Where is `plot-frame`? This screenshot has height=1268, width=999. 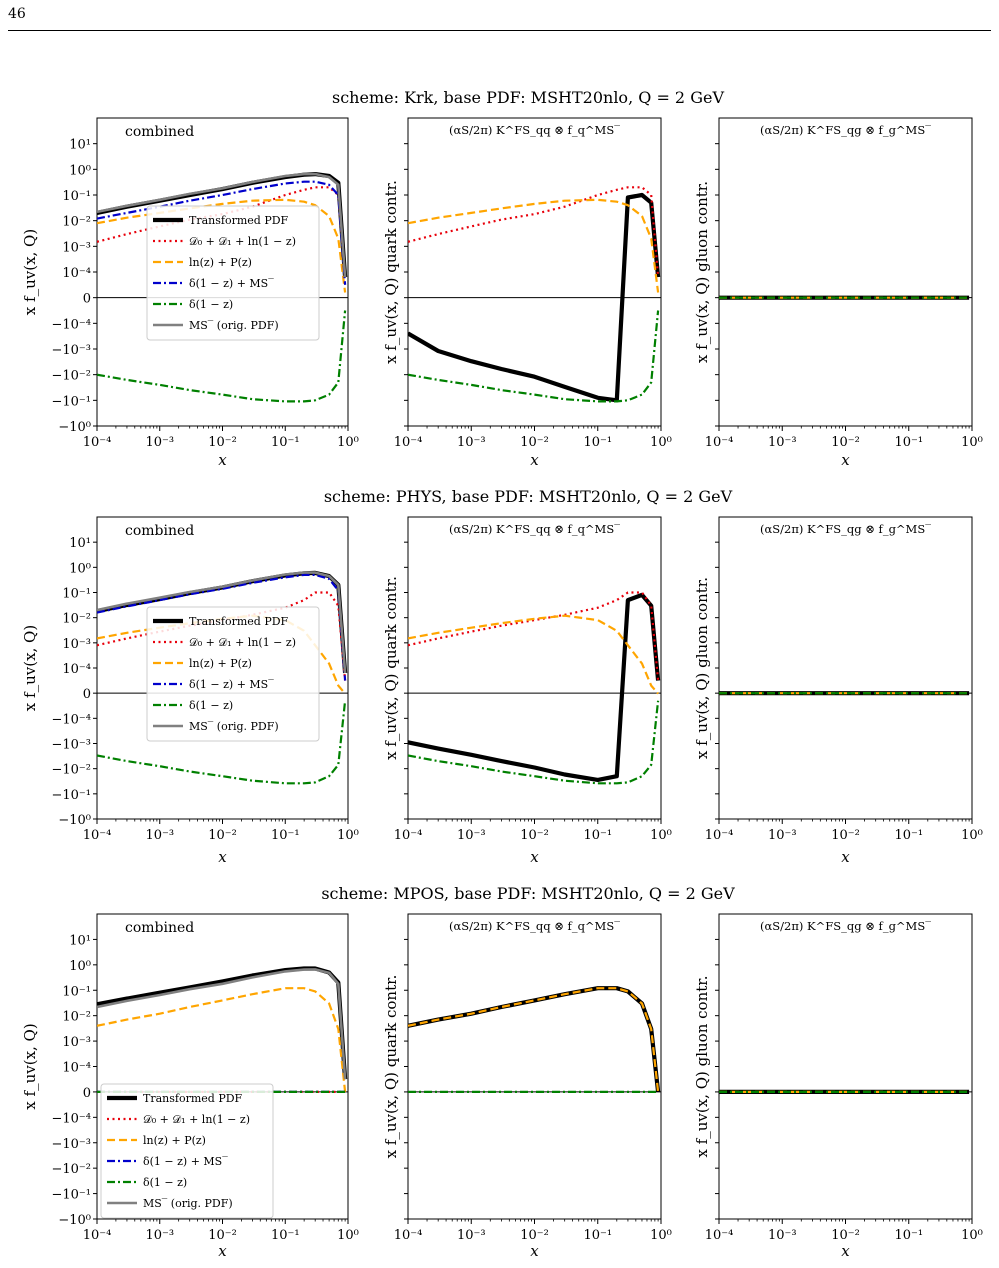
plot-frame is located at coordinates (534, 1066).